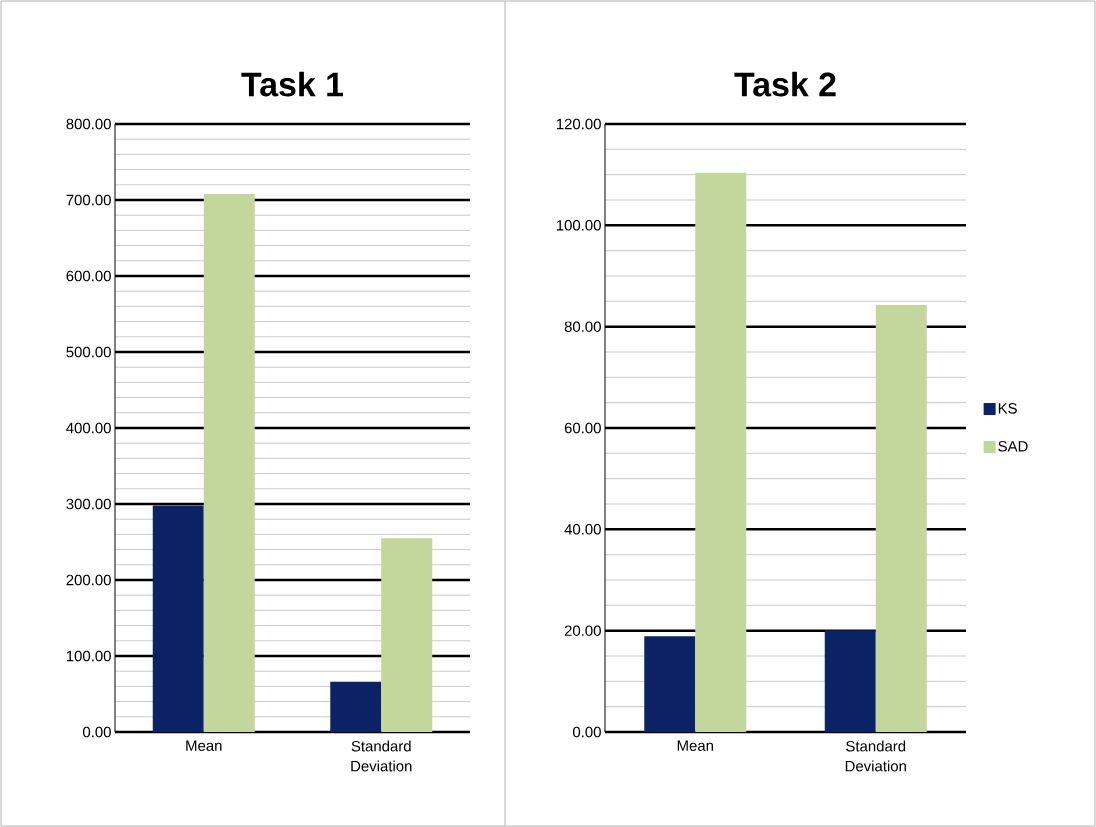 The image size is (1096, 827). What do you see at coordinates (582, 326) in the screenshot?
I see `y-tick-label: 80.00` at bounding box center [582, 326].